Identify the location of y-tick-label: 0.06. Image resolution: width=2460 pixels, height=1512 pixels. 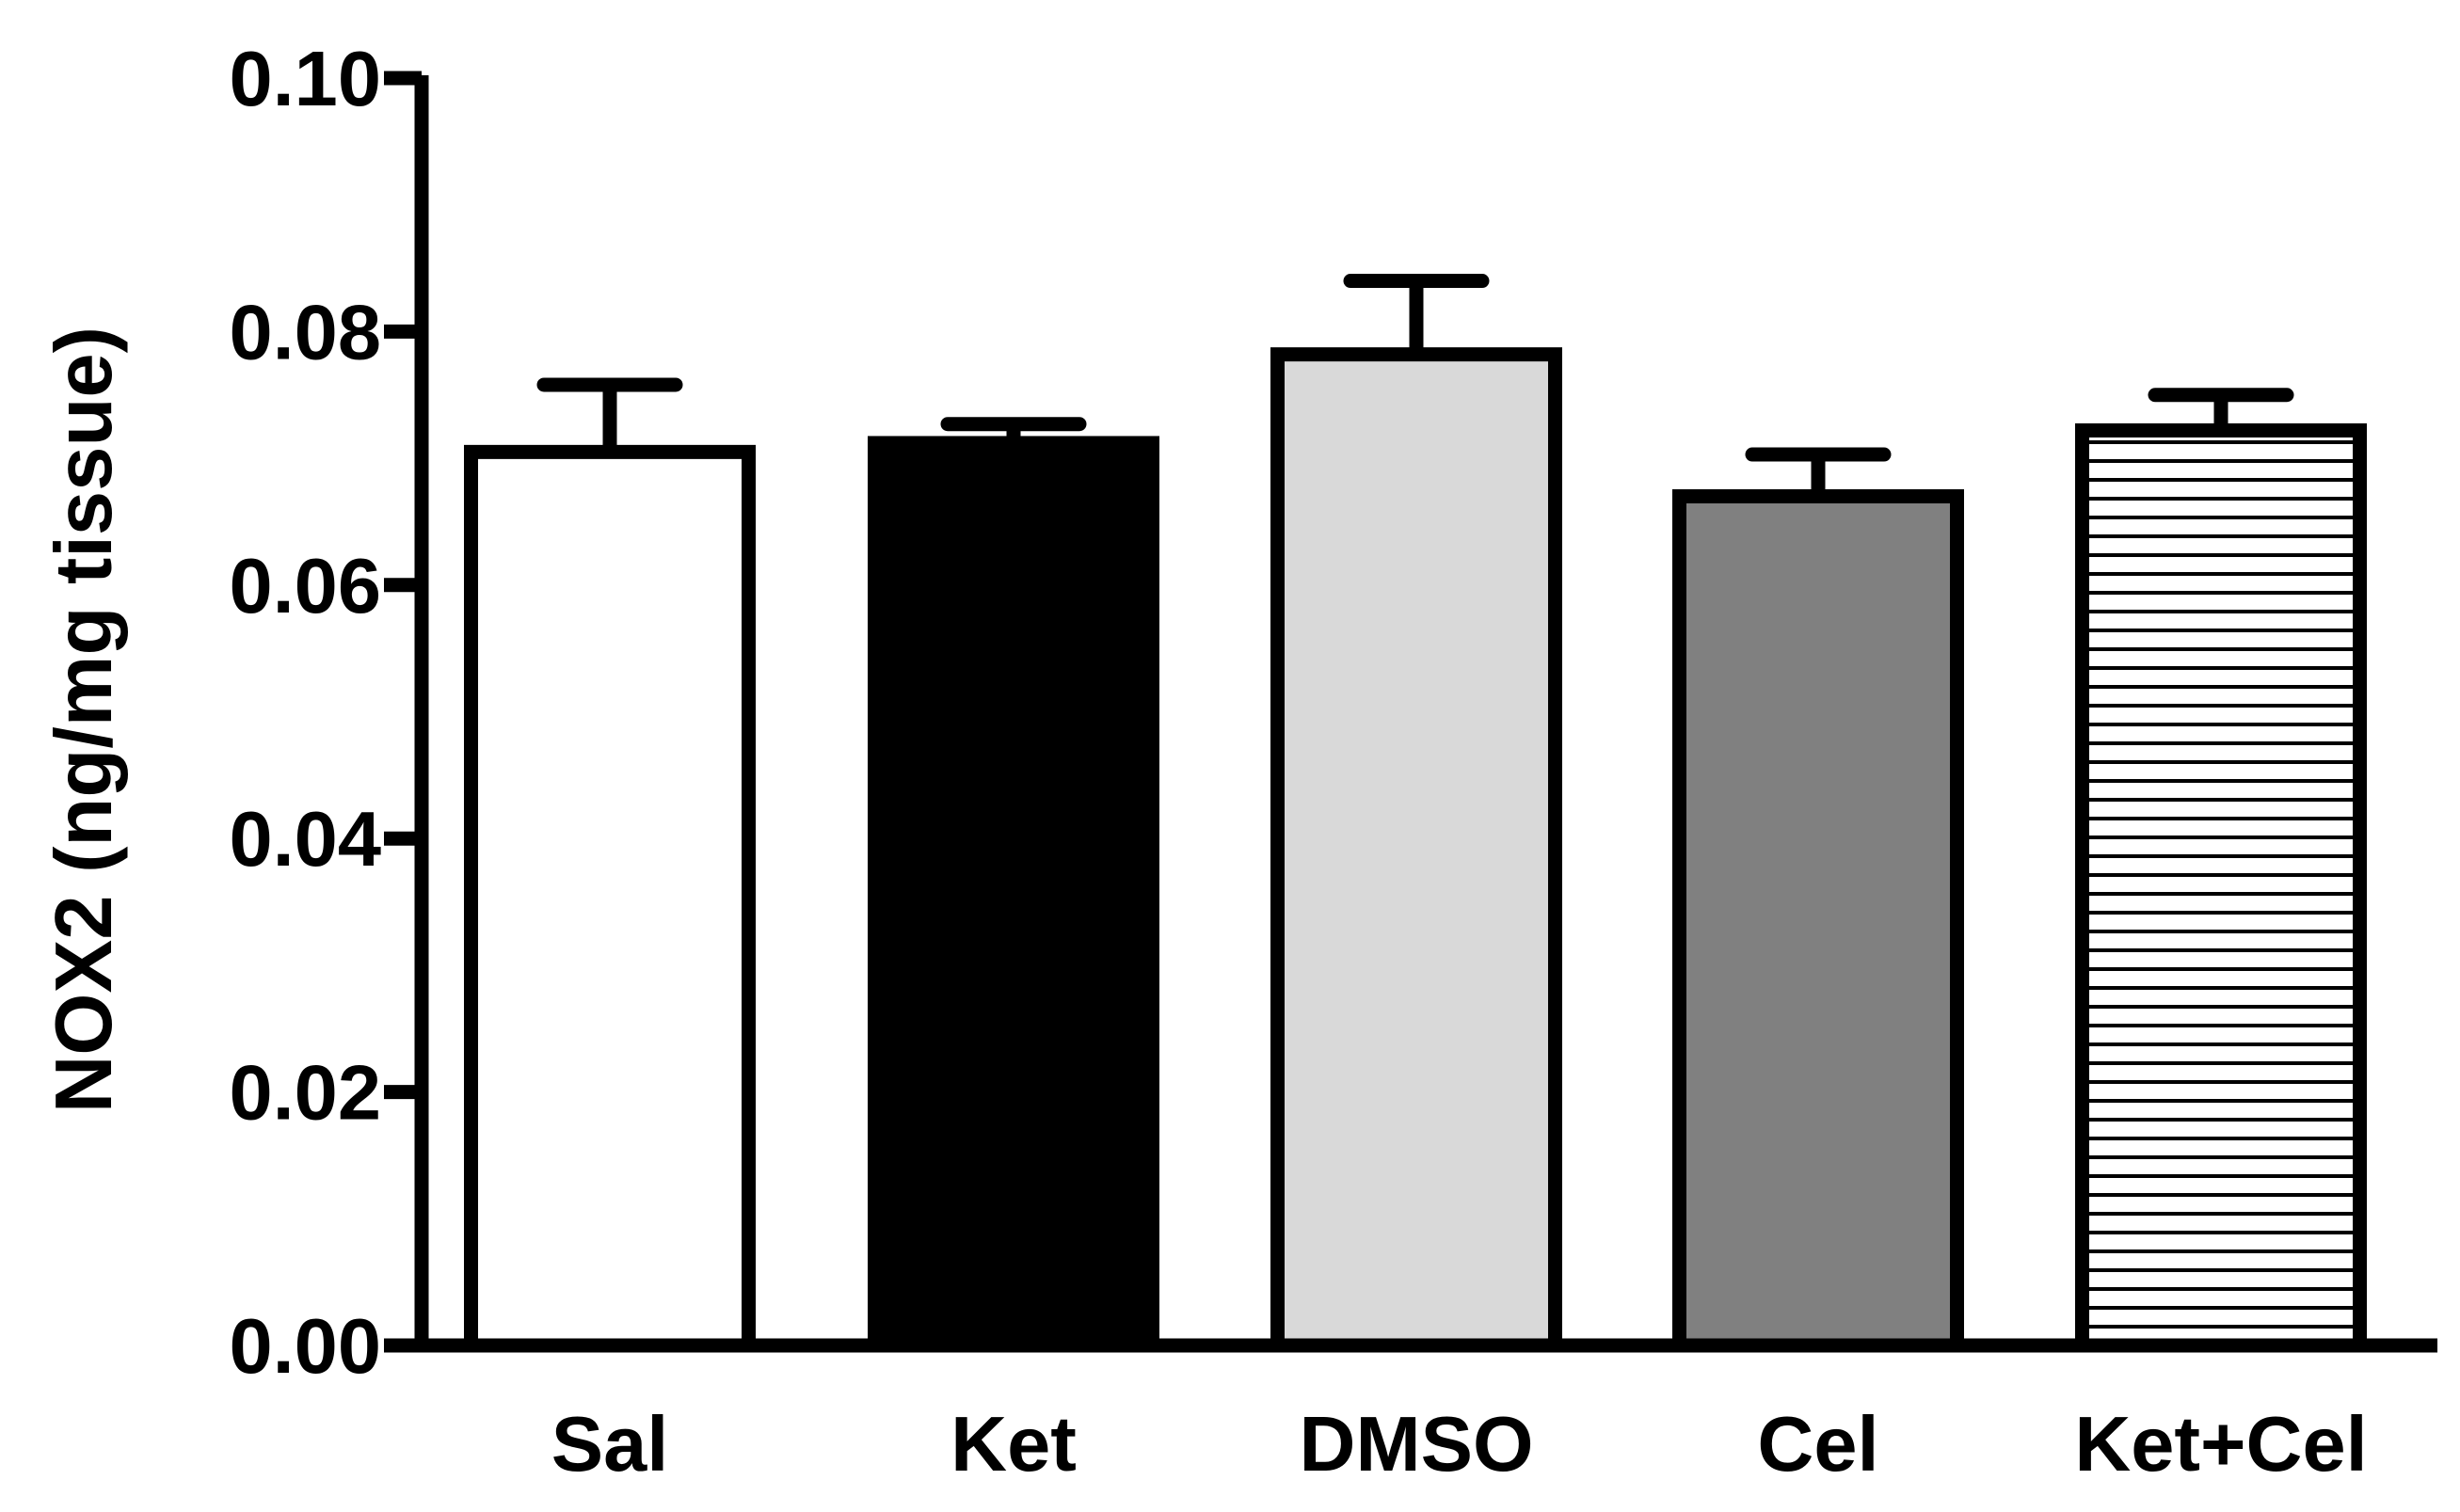
(305, 585).